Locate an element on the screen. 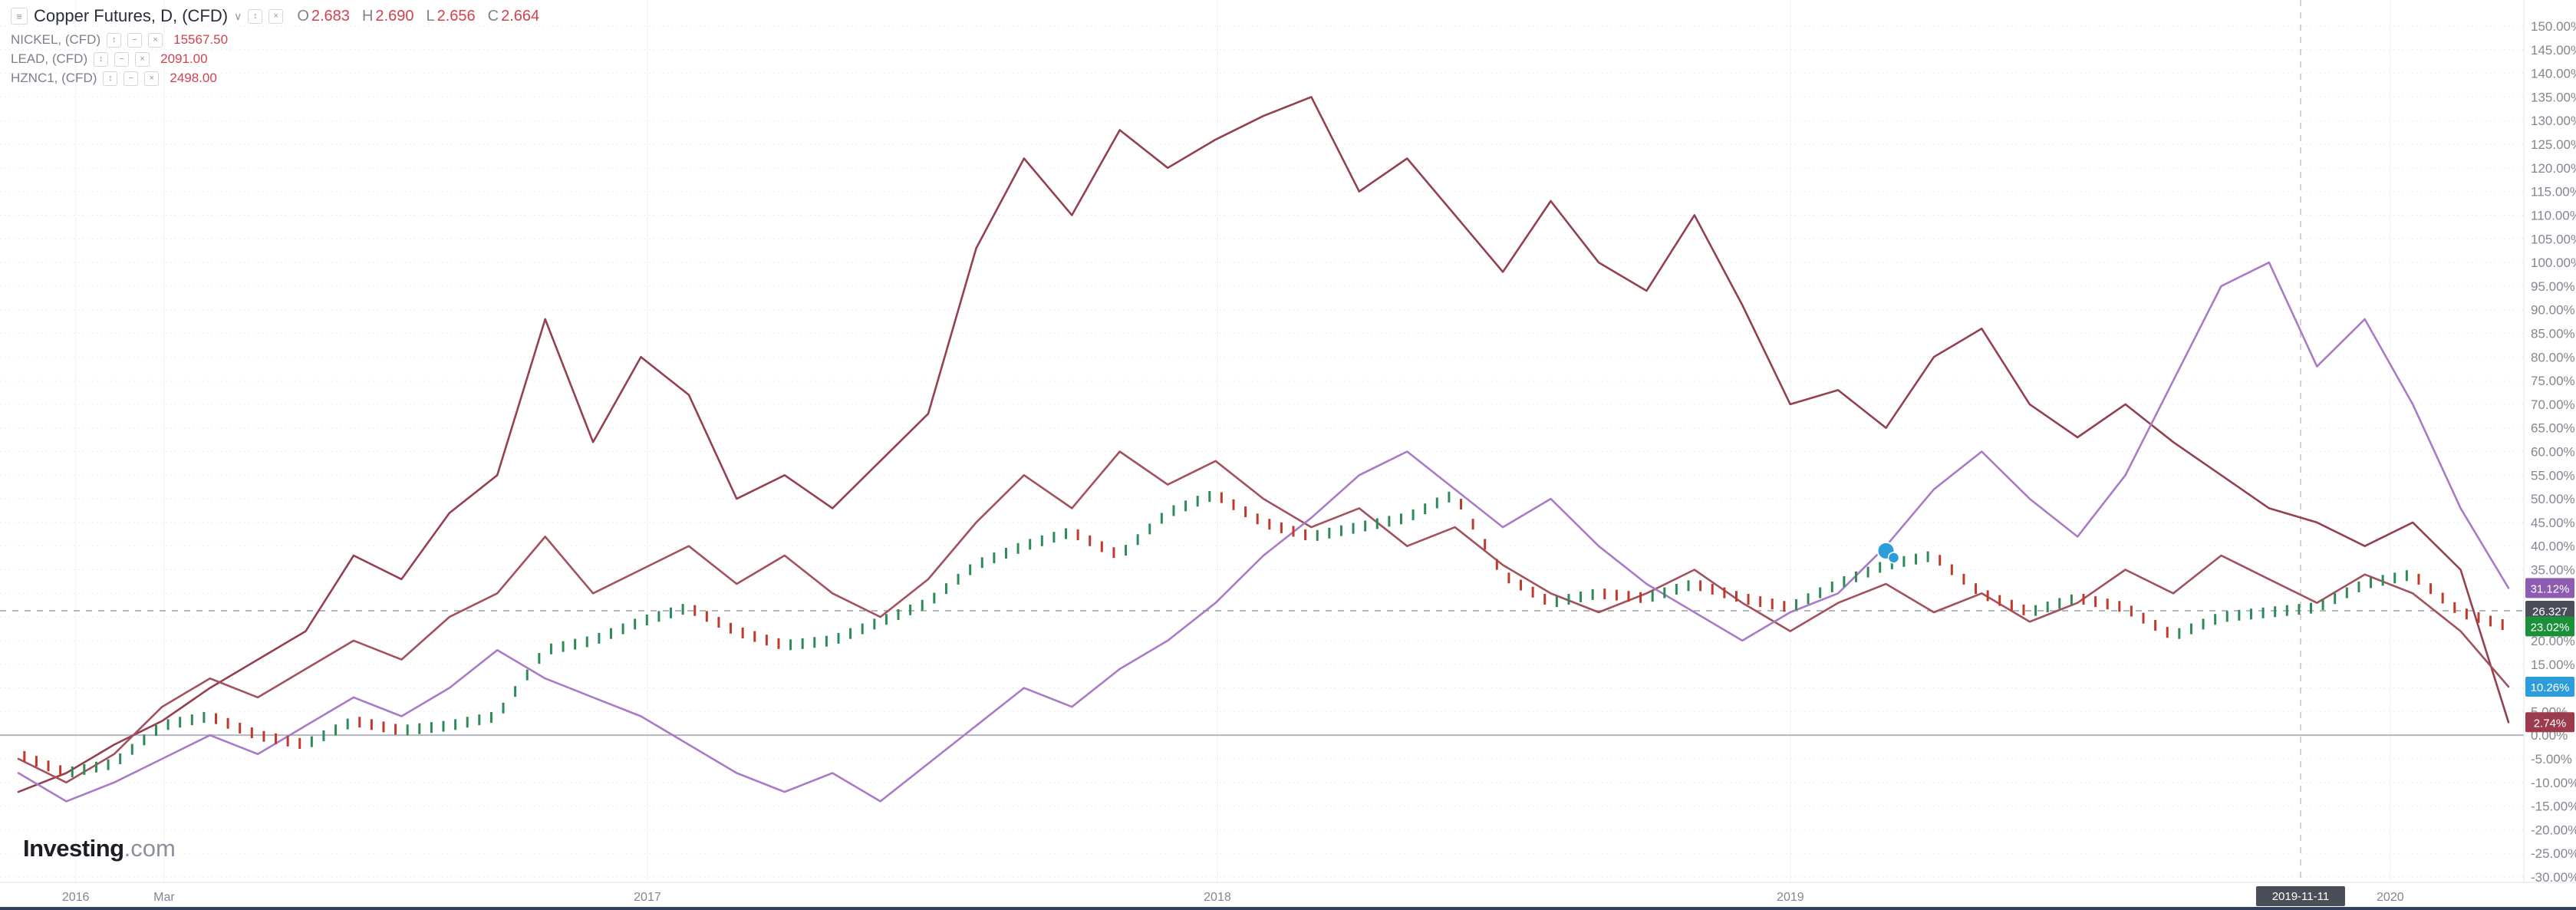 This screenshot has width=2576, height=910. low-label: L is located at coordinates (430, 16).